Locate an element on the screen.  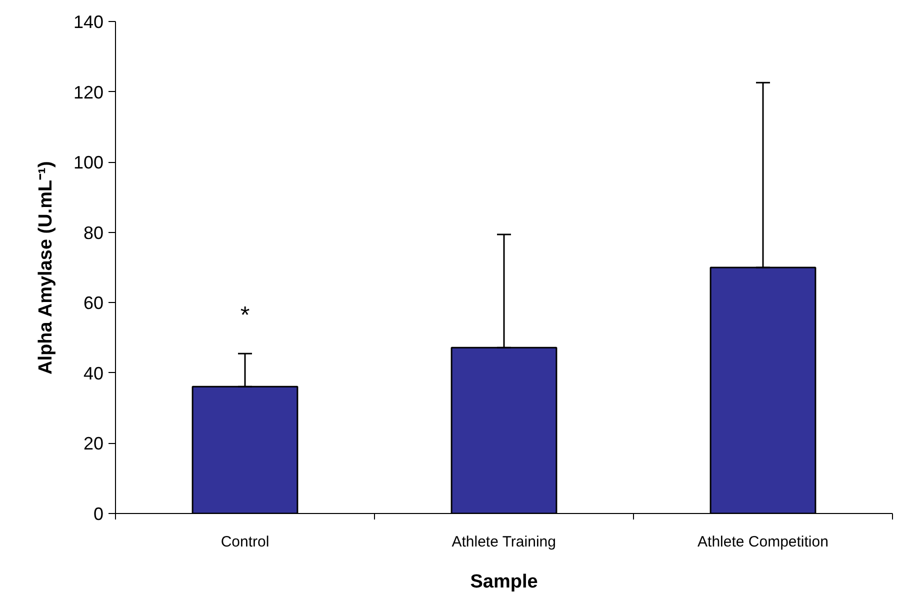
x-tick-label: Control is located at coordinates (245, 542).